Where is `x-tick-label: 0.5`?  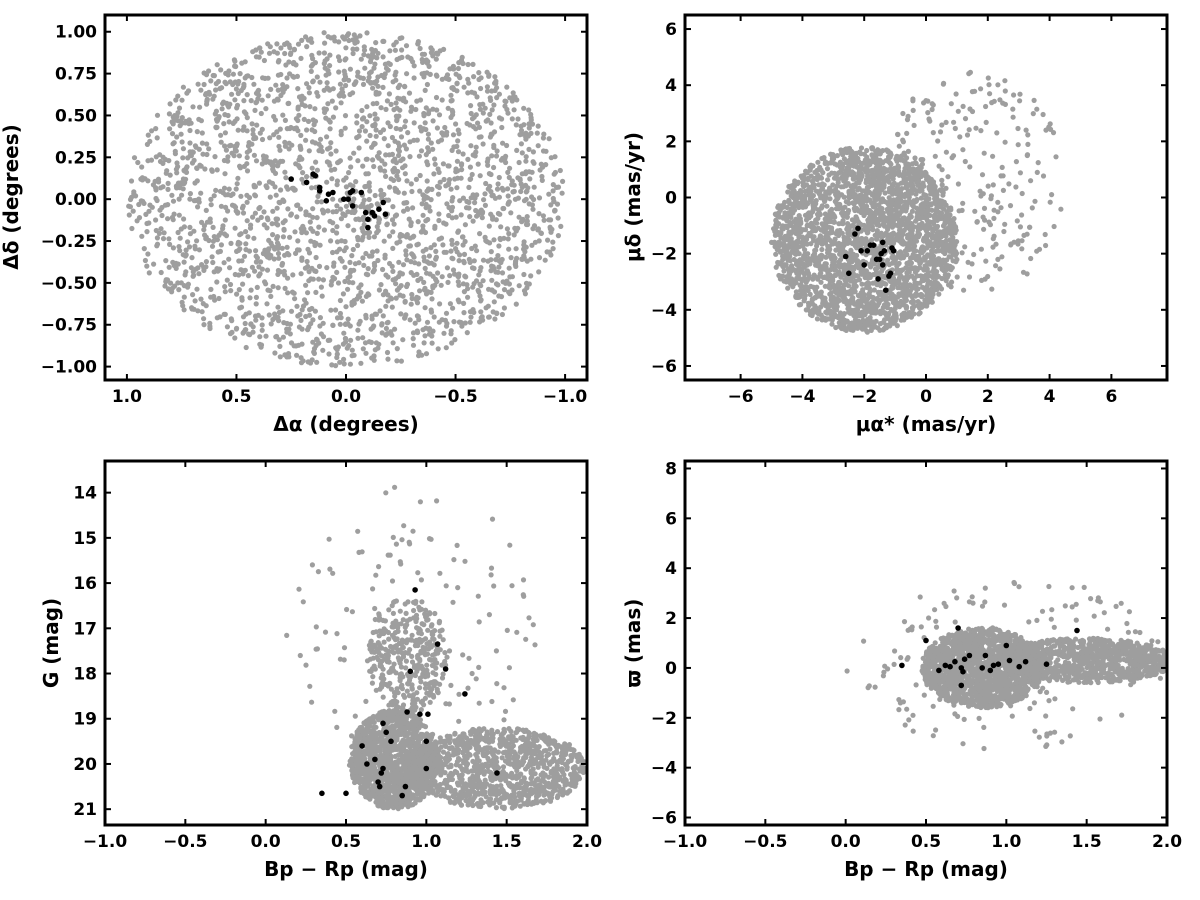 x-tick-label: 0.5 is located at coordinates (236, 397).